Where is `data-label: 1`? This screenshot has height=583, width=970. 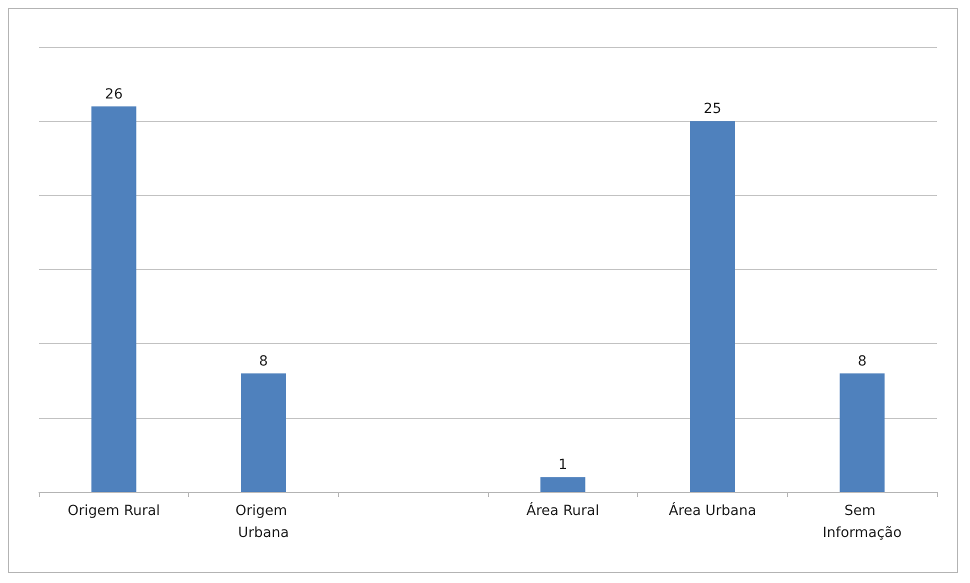
data-label: 1 is located at coordinates (563, 465).